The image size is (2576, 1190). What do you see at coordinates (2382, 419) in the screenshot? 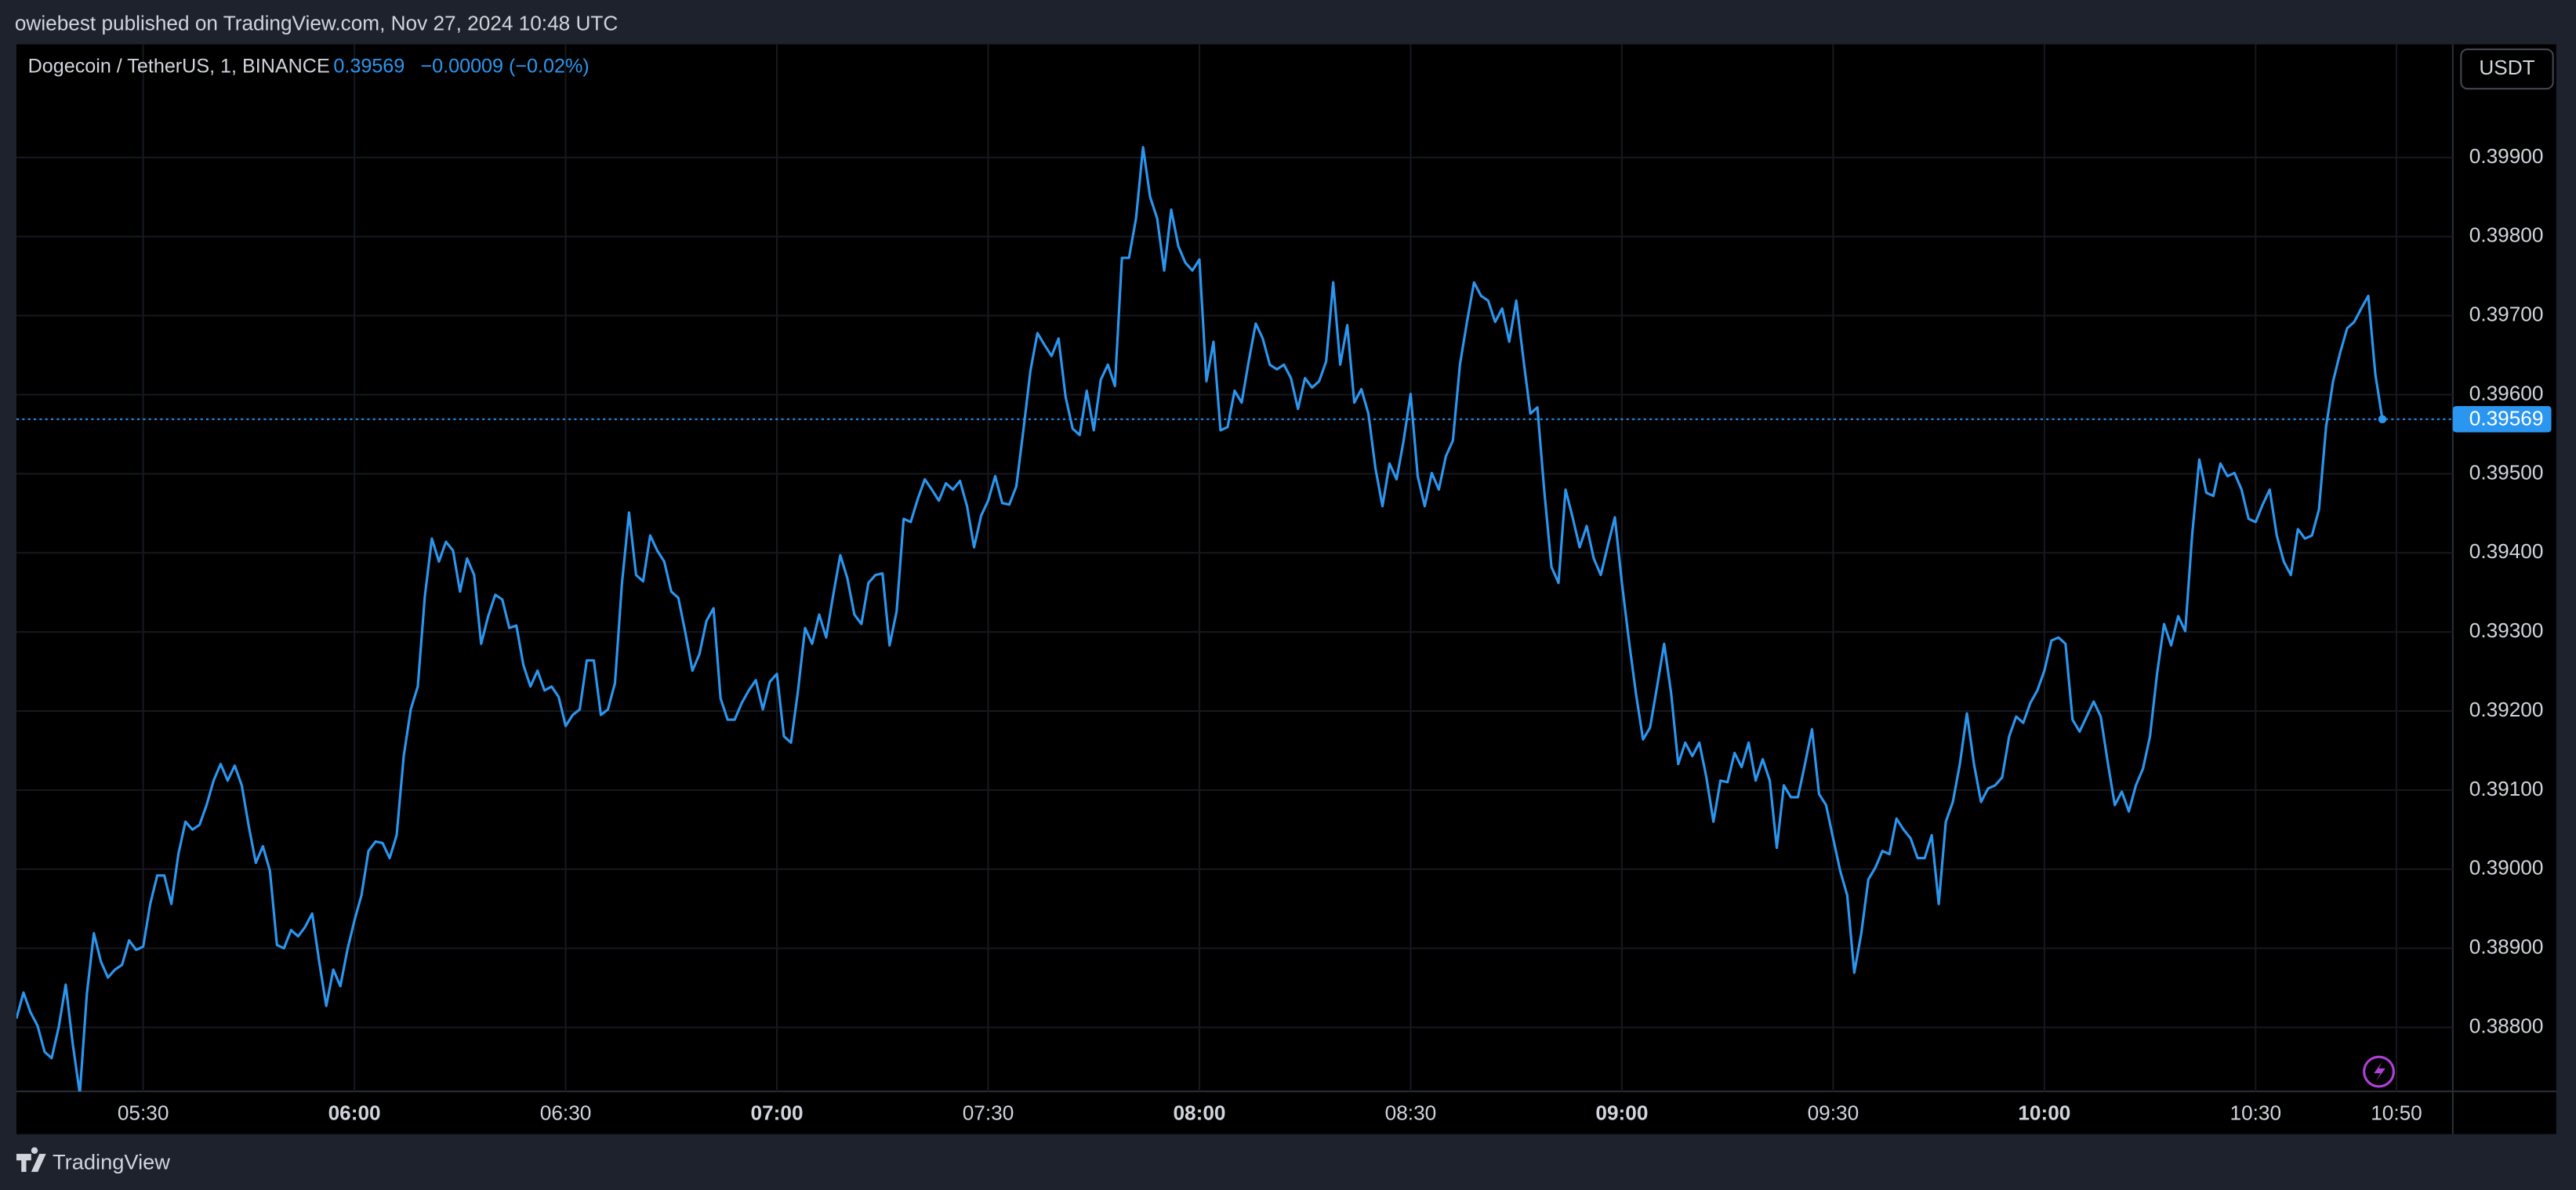
I see `last-point` at bounding box center [2382, 419].